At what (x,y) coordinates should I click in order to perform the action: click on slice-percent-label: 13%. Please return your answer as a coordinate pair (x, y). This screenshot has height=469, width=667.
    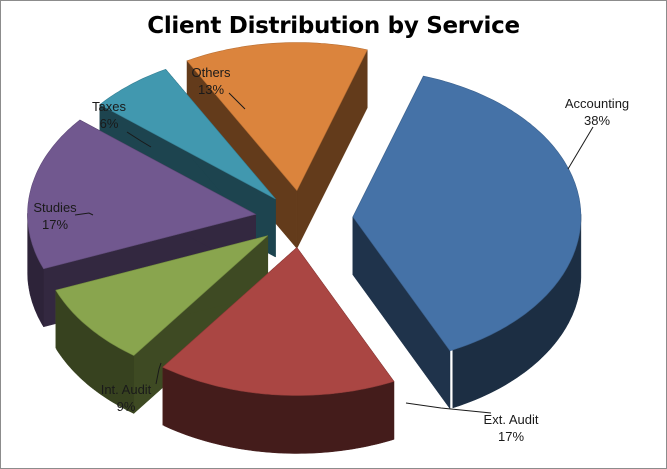
    Looking at the image, I should click on (211, 89).